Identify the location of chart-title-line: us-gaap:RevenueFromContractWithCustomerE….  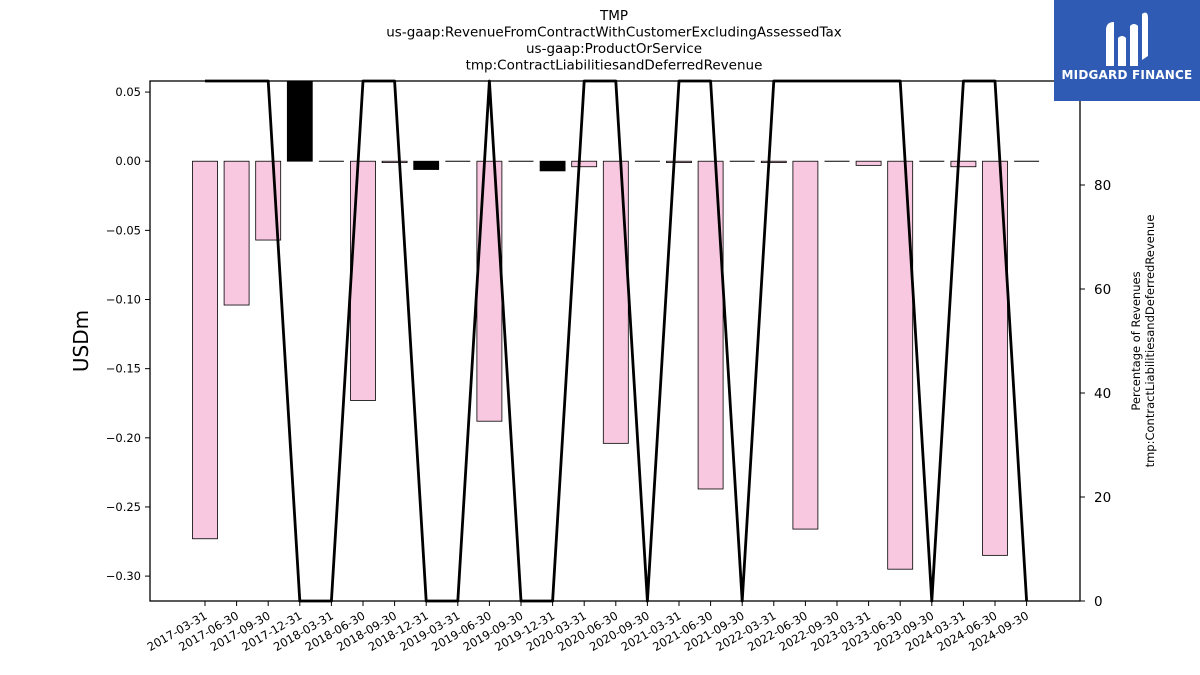
(614, 33).